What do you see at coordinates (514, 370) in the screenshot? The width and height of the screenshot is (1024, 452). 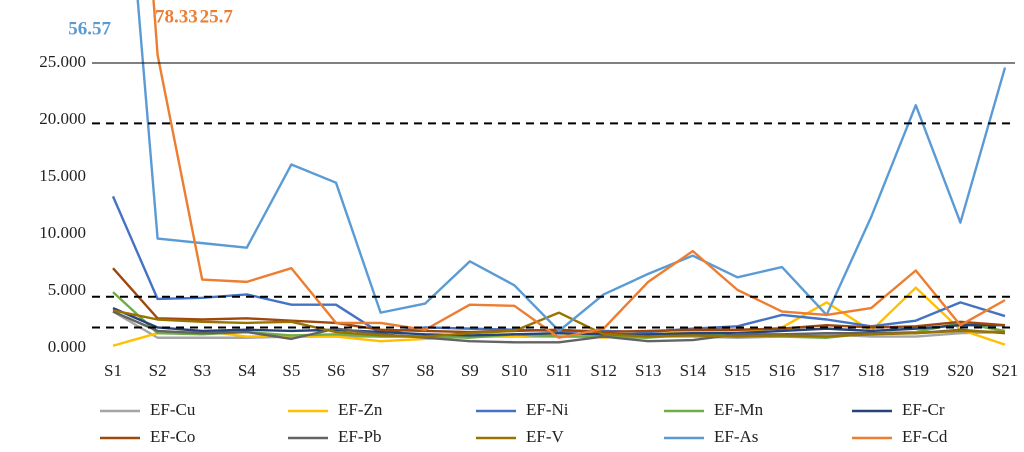 I see `x-tick-label: S10` at bounding box center [514, 370].